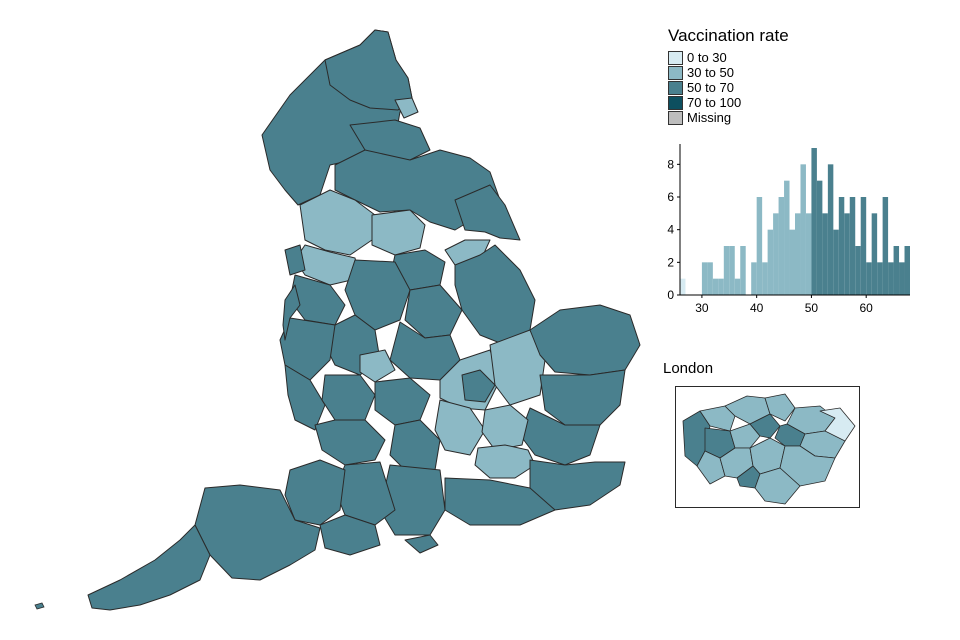 This screenshot has height=640, width=960. Describe the element at coordinates (728, 57) in the screenshot. I see `legend-item: 0 to 30` at that location.